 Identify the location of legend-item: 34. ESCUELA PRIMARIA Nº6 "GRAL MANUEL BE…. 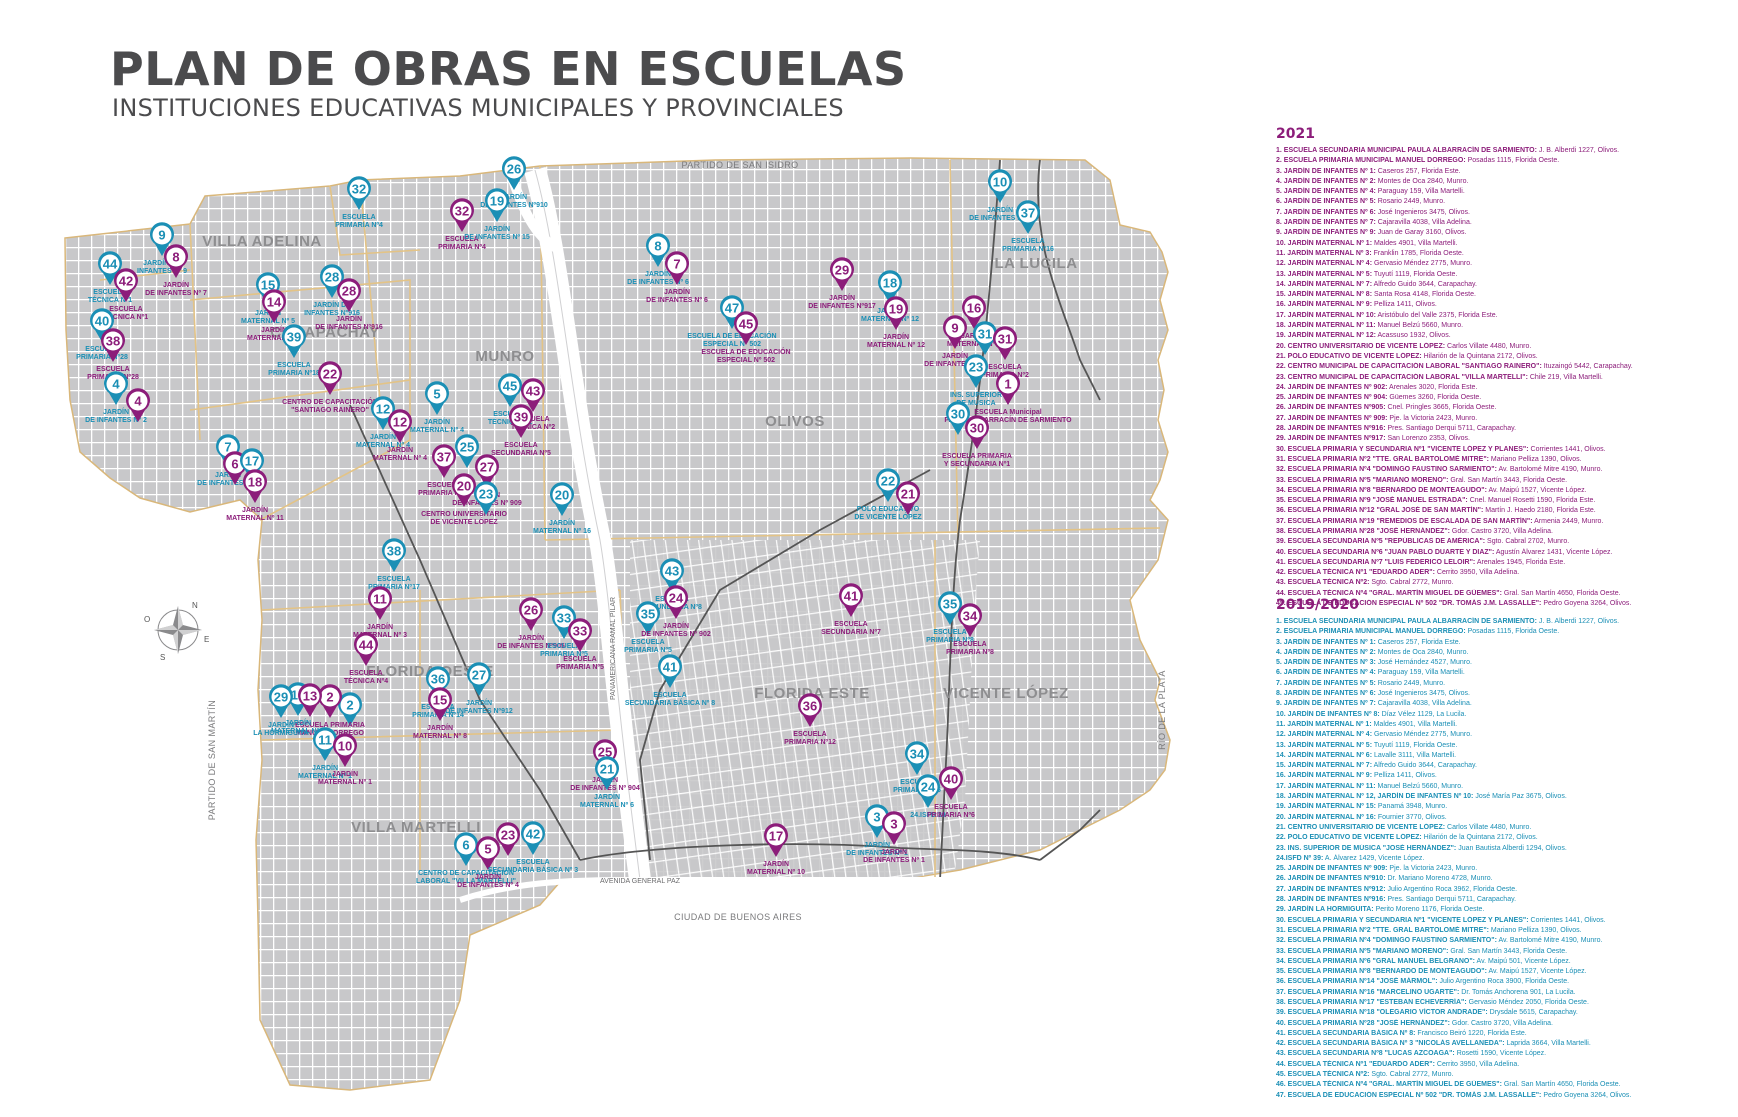
(1503, 962).